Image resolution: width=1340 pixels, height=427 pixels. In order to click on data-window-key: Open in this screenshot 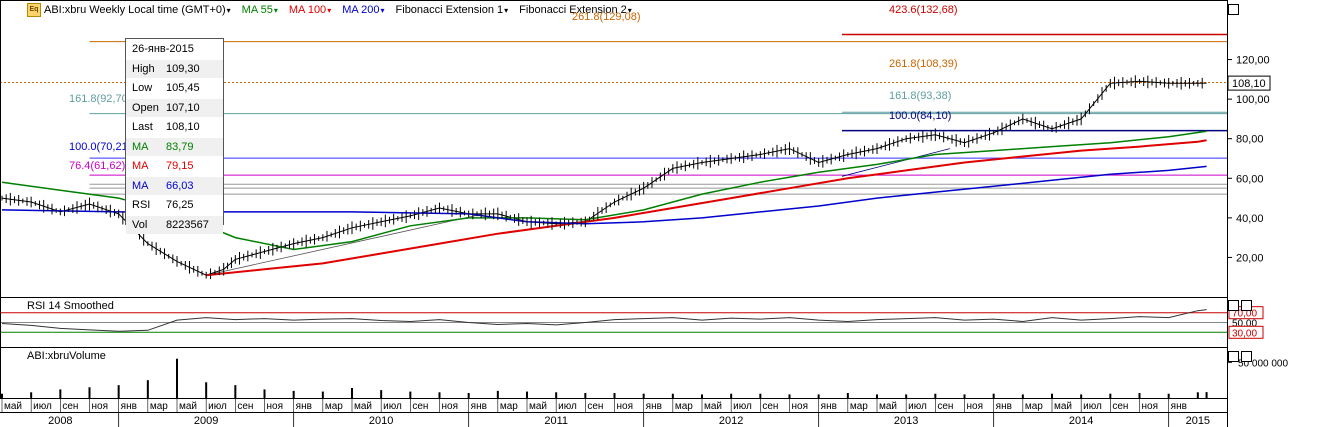, I will do `click(145, 107)`.